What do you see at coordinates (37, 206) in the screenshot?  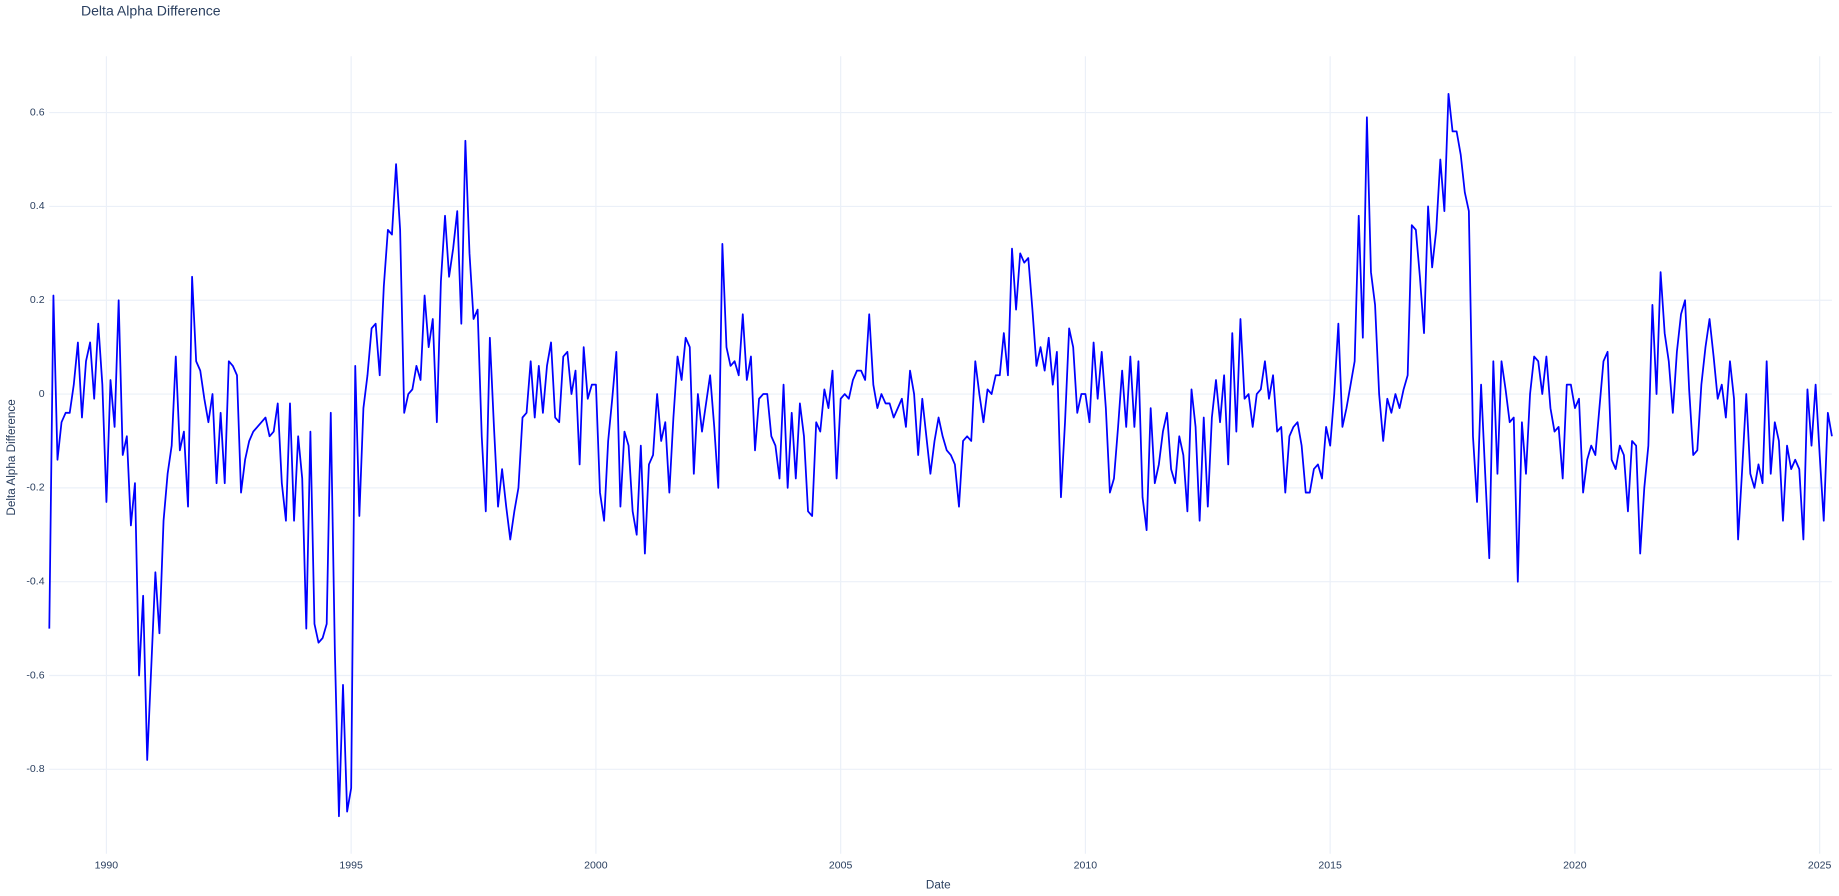 I see `y-tick-label: 0.4` at bounding box center [37, 206].